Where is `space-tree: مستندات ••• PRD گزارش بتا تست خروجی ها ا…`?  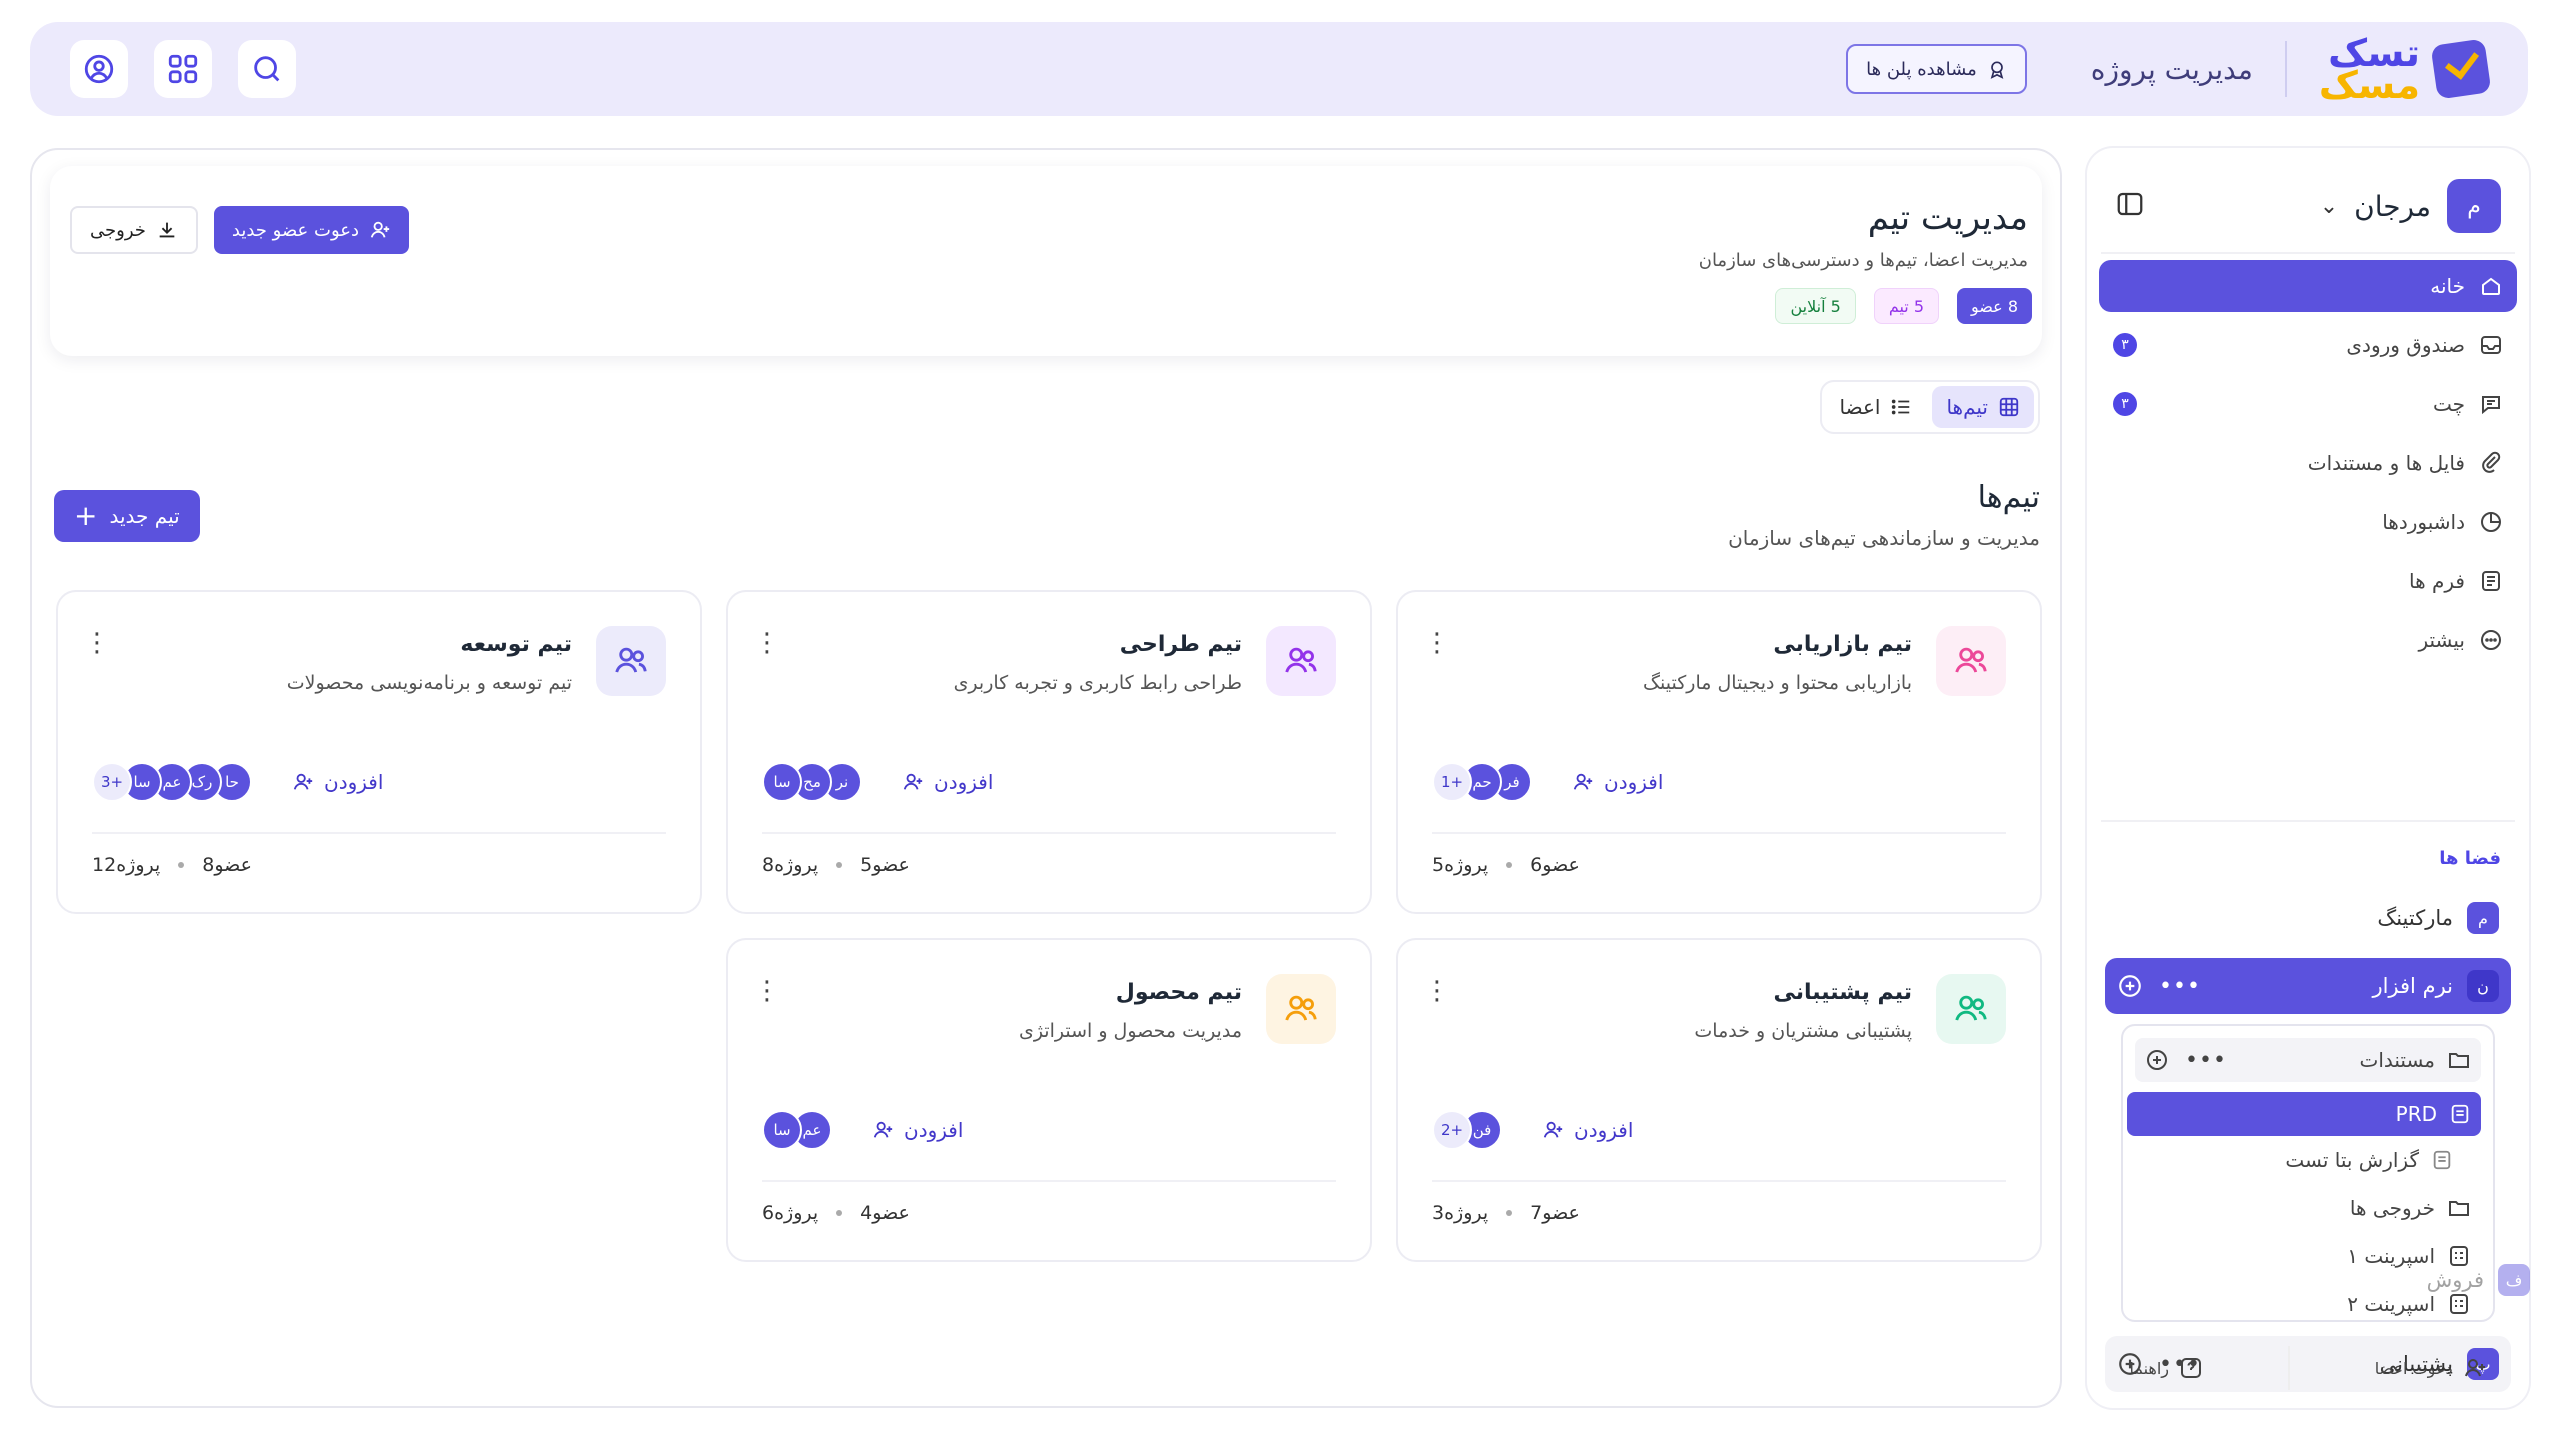 space-tree: مستندات ••• PRD گزارش بتا تست خروجی ها ا… is located at coordinates (2308, 1173).